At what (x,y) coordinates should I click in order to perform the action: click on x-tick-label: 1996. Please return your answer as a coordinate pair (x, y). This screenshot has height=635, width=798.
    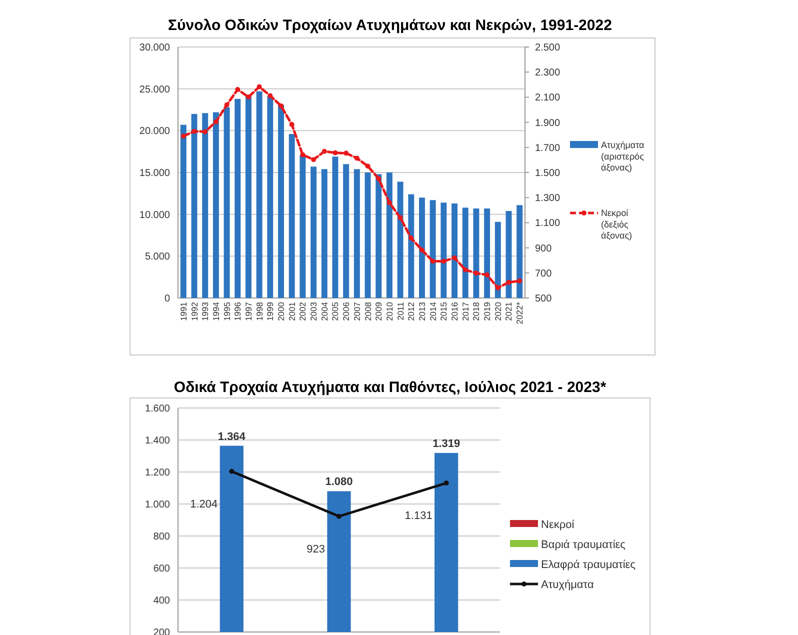
    Looking at the image, I should click on (237, 311).